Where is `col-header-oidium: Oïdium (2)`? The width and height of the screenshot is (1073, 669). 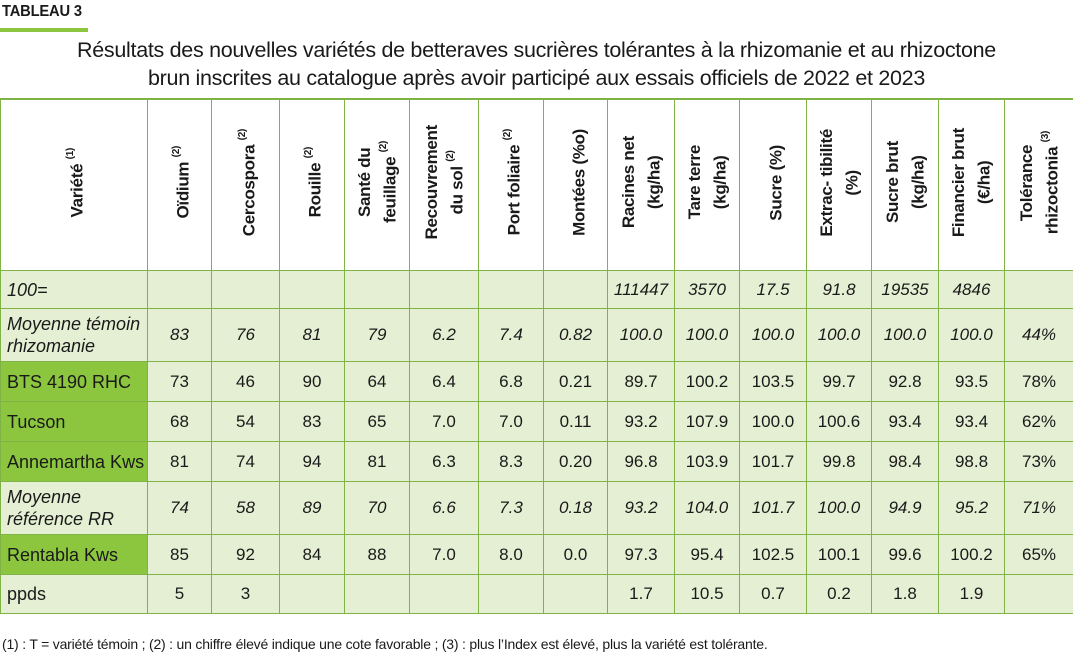 col-header-oidium: Oïdium (2) is located at coordinates (179, 184).